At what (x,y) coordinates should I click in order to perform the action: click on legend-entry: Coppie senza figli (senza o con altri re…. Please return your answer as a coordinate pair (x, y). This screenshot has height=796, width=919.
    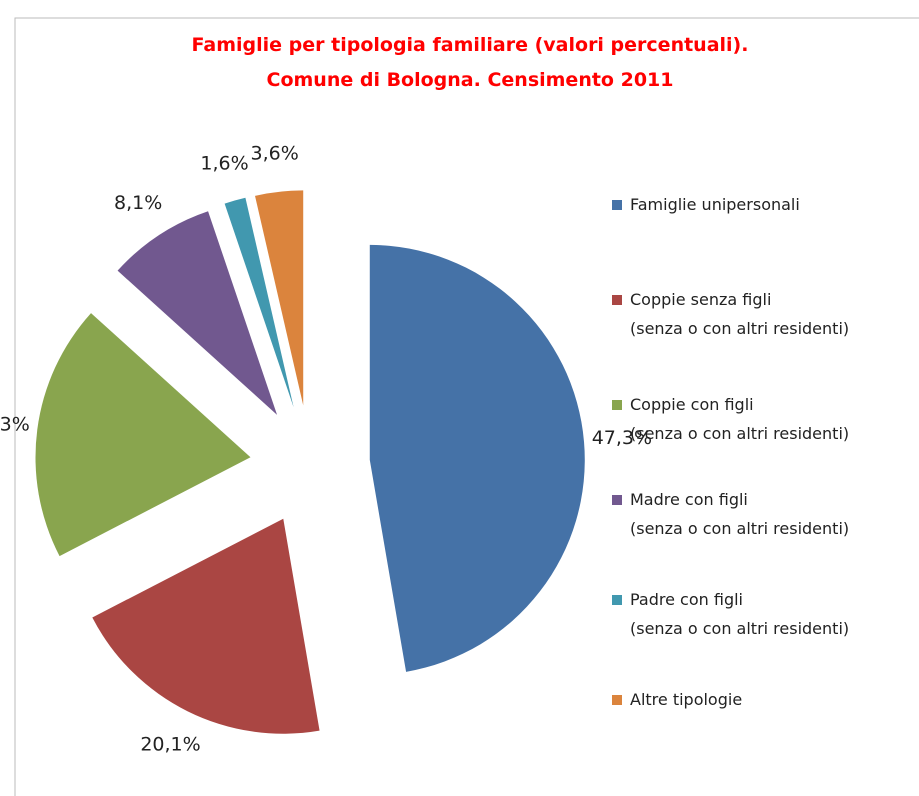
    Looking at the image, I should click on (730, 314).